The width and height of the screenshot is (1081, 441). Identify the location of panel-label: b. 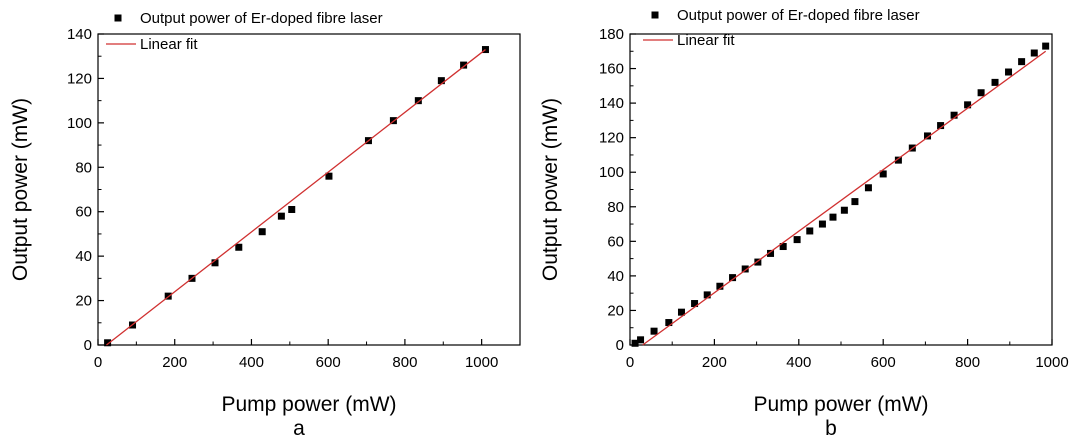
(831, 428).